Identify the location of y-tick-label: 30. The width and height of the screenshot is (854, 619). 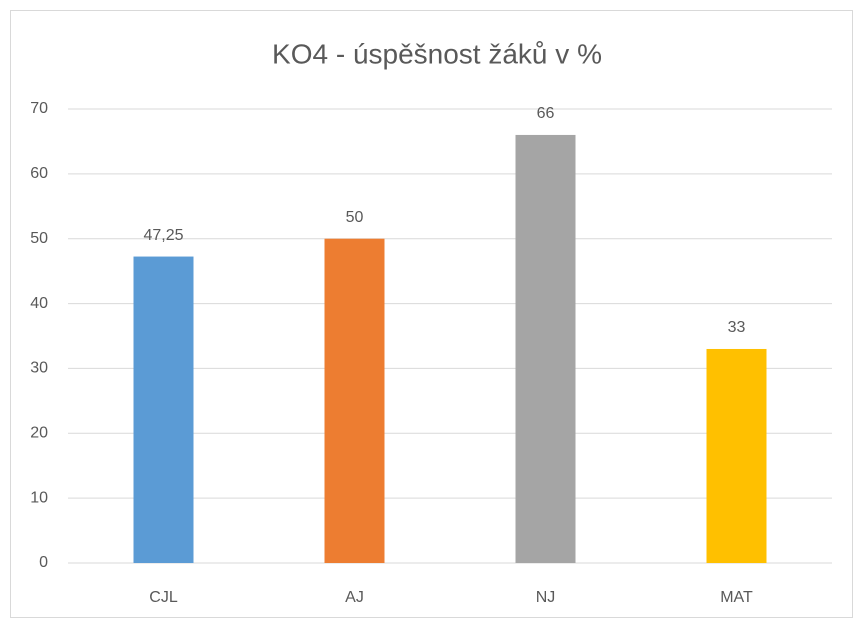
(39, 368).